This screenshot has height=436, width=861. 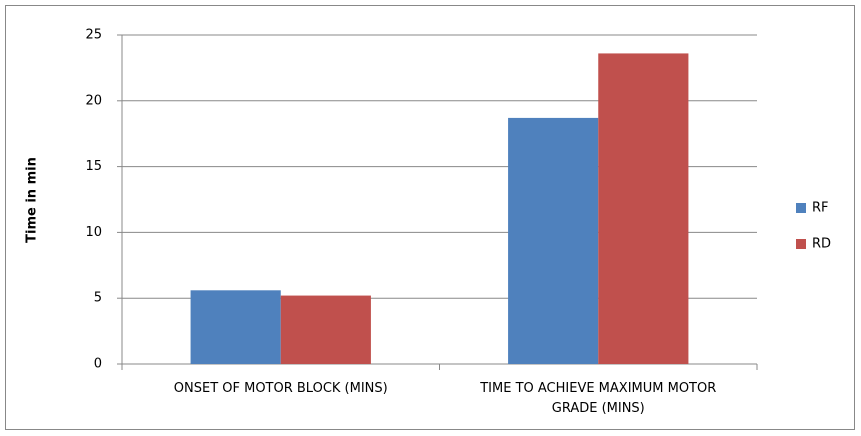 I want to click on y-tick-label: 10, so click(x=93, y=232).